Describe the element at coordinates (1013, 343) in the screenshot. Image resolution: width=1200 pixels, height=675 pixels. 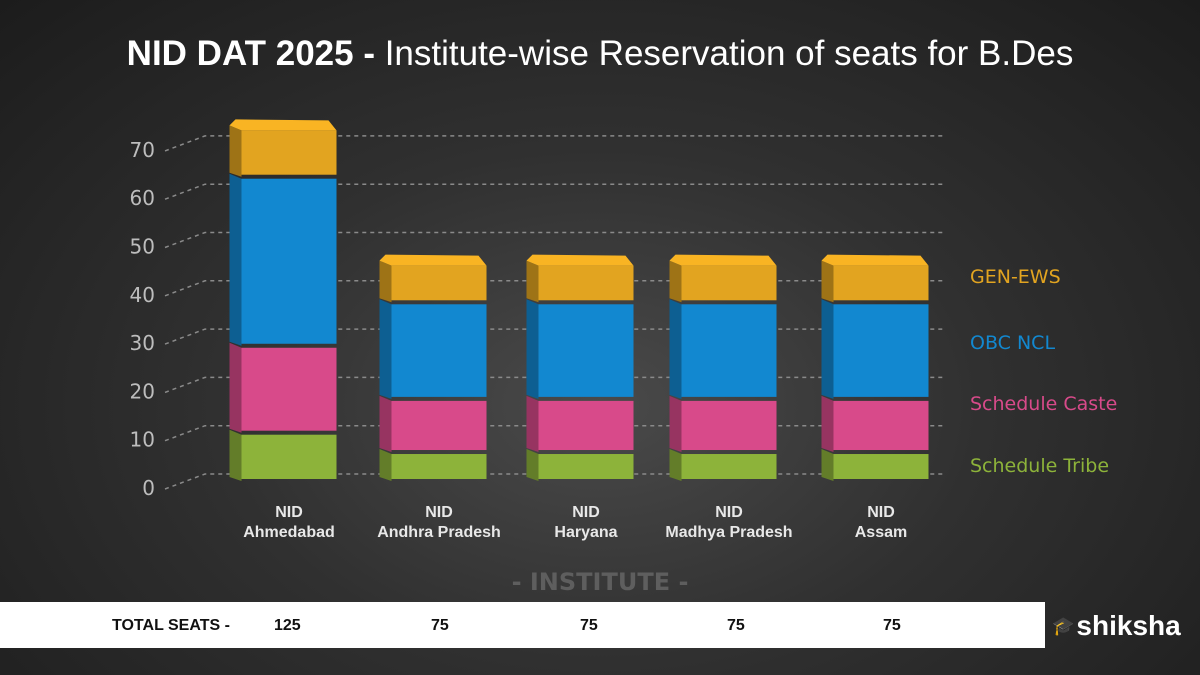
I see `legend-obc-ncl: OBC NCL` at that location.